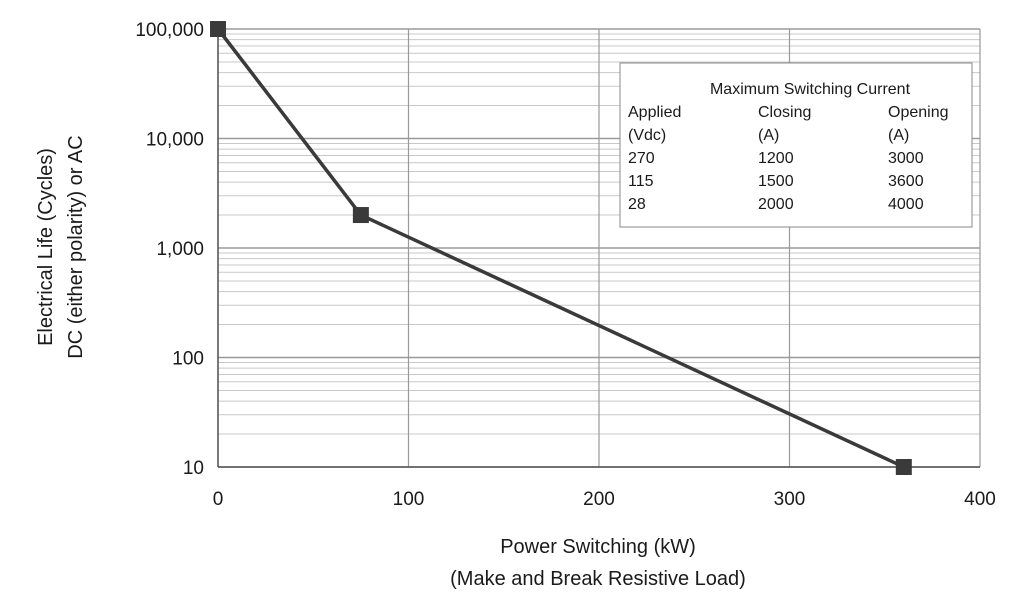 The height and width of the screenshot is (596, 1032). I want to click on y-tick-label: 10,000, so click(175, 140).